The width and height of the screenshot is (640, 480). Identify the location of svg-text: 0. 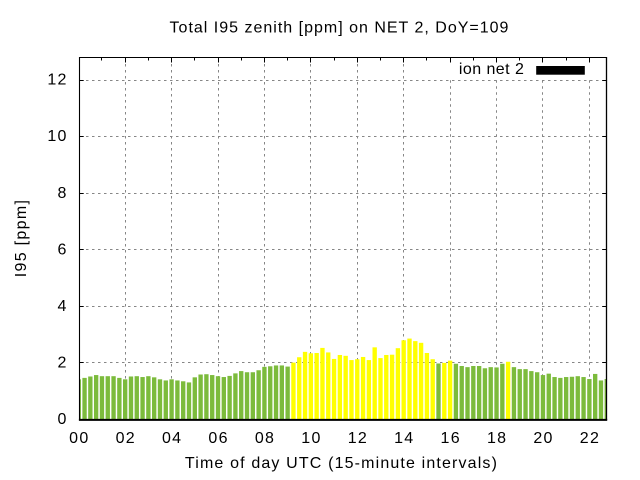
(63, 419).